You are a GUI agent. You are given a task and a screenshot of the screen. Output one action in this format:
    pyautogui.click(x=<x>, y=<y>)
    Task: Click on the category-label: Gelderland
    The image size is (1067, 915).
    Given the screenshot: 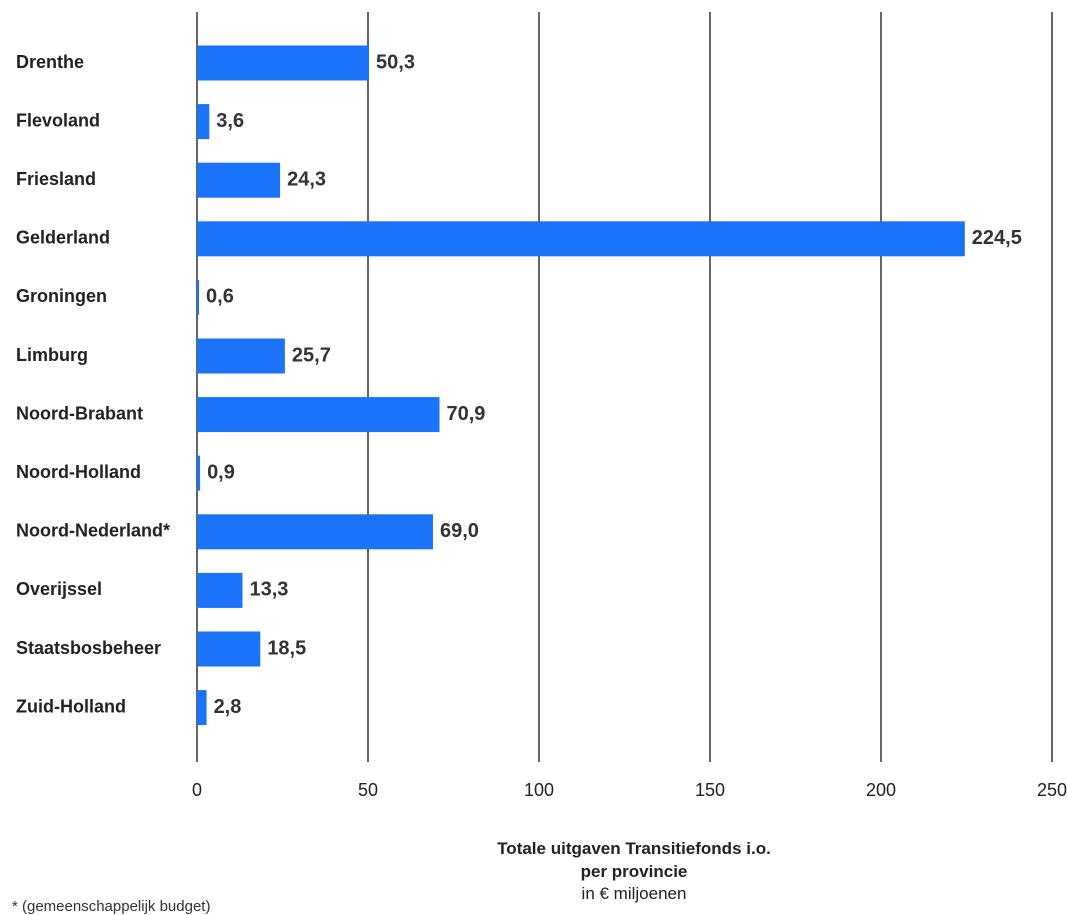 What is the action you would take?
    pyautogui.click(x=63, y=238)
    